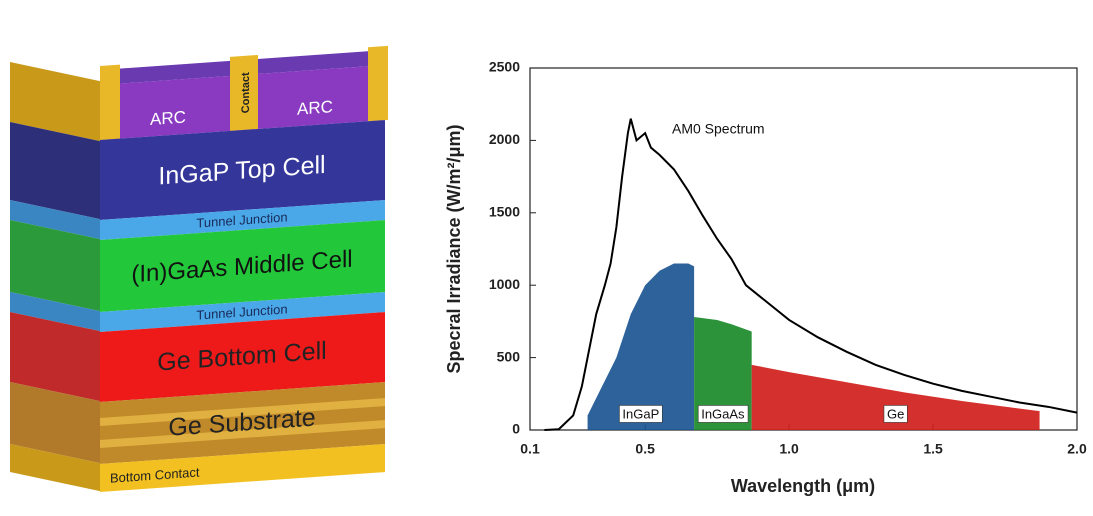 The image size is (1093, 516). What do you see at coordinates (155, 474) in the screenshot?
I see `layer-label: Bottom Contact` at bounding box center [155, 474].